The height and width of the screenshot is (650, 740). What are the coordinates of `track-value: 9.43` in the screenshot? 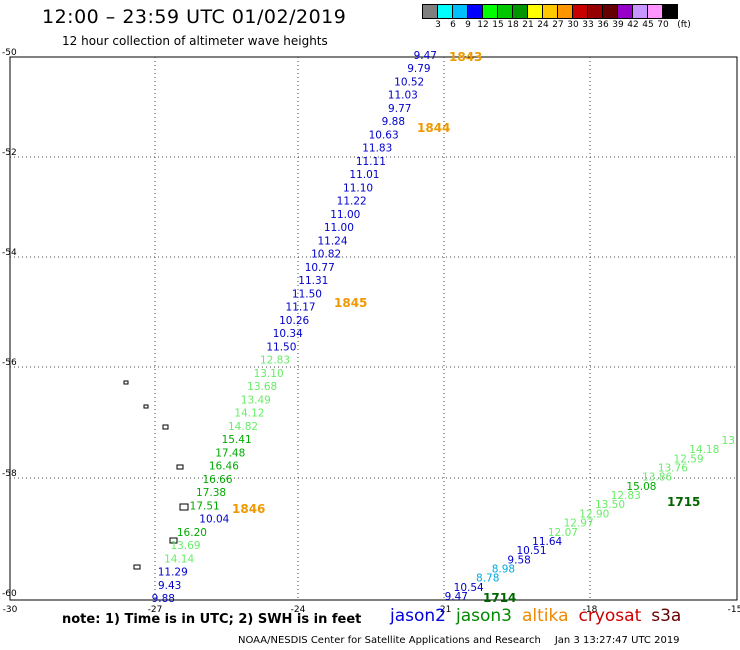 It's located at (169, 586).